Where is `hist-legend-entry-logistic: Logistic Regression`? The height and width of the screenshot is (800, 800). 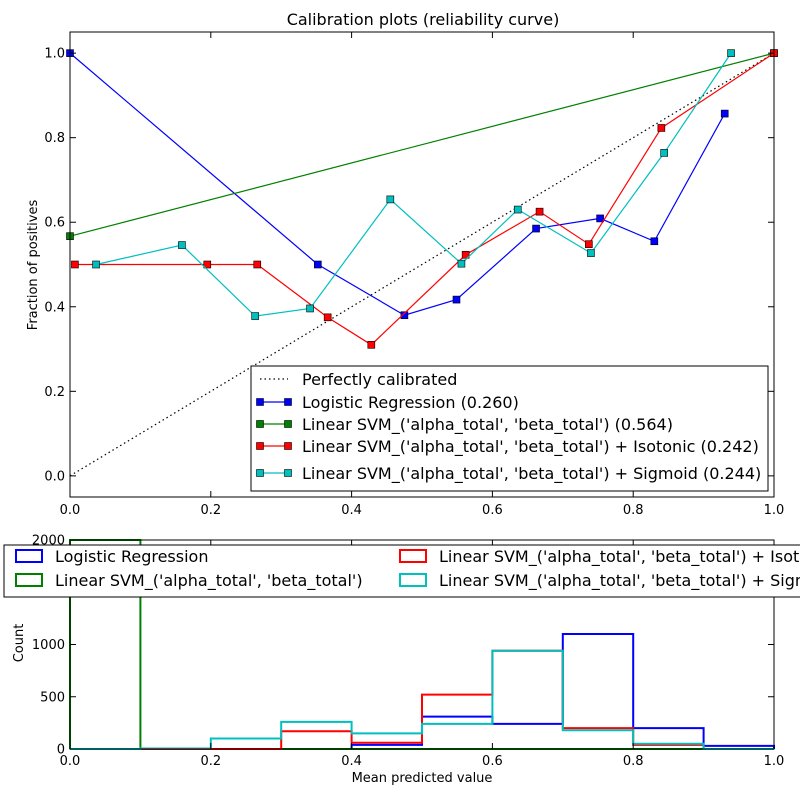
hist-legend-entry-logistic: Logistic Regression is located at coordinates (131, 556).